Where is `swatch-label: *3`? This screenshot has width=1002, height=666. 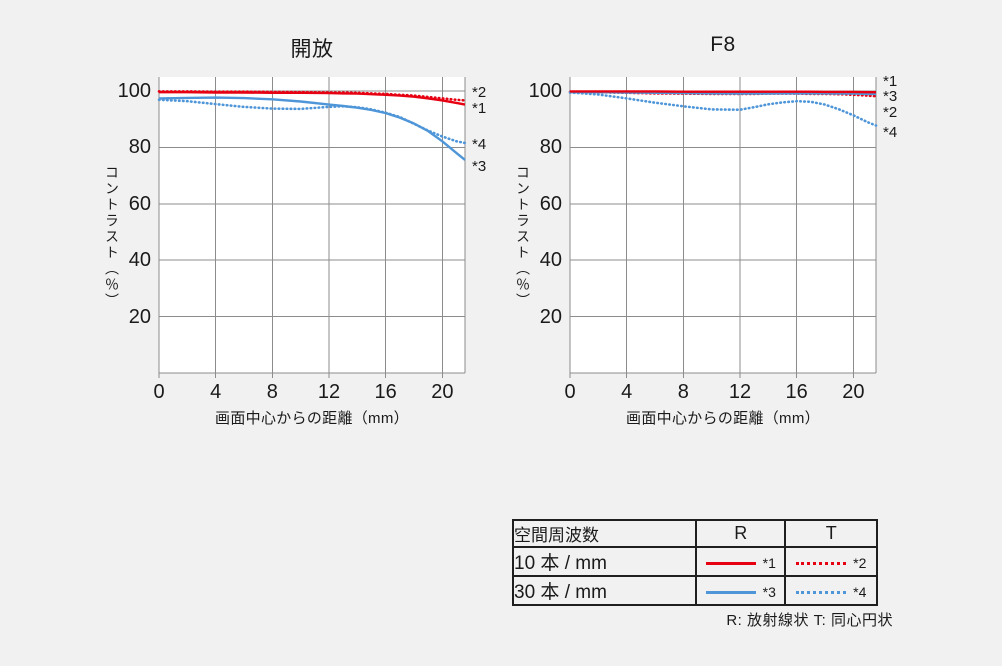 swatch-label: *3 is located at coordinates (769, 592).